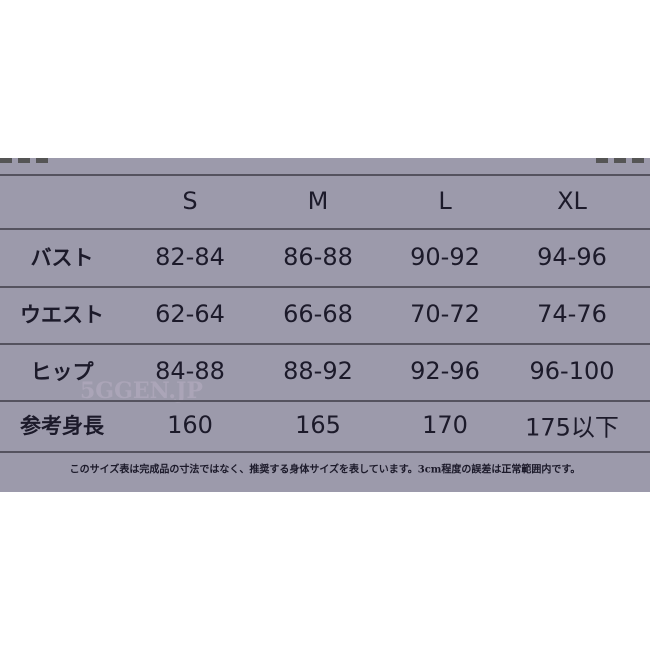 This screenshot has height=650, width=650. I want to click on row-label-bust: バスト, so click(62, 257).